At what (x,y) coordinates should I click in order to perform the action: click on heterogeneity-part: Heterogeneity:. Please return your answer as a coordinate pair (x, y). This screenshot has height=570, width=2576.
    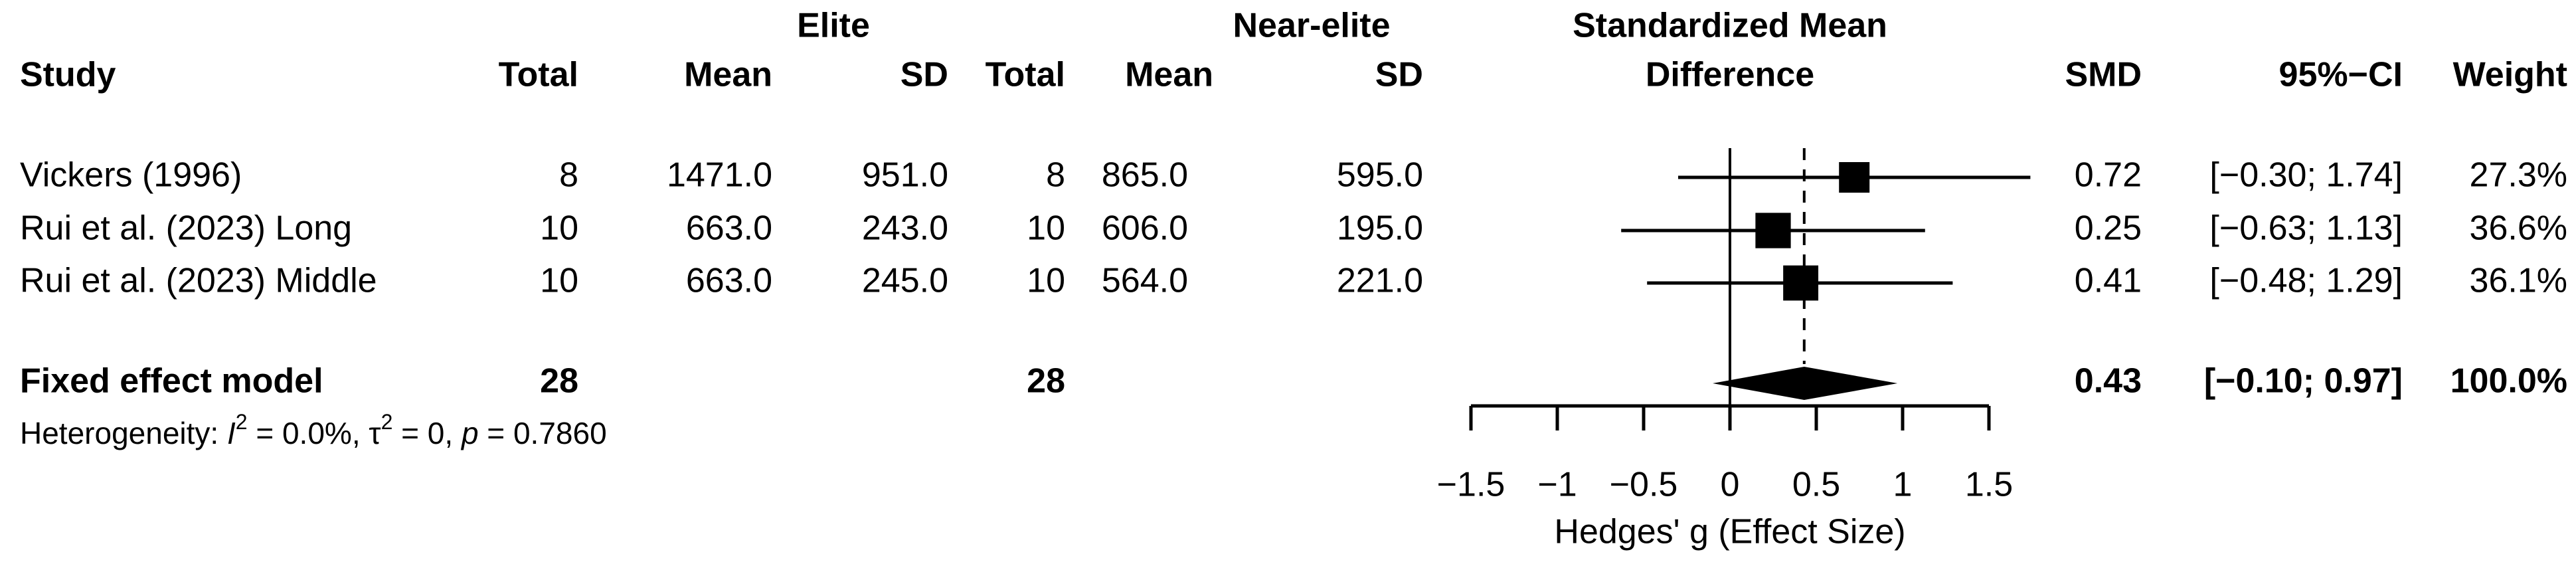
    Looking at the image, I should click on (123, 433).